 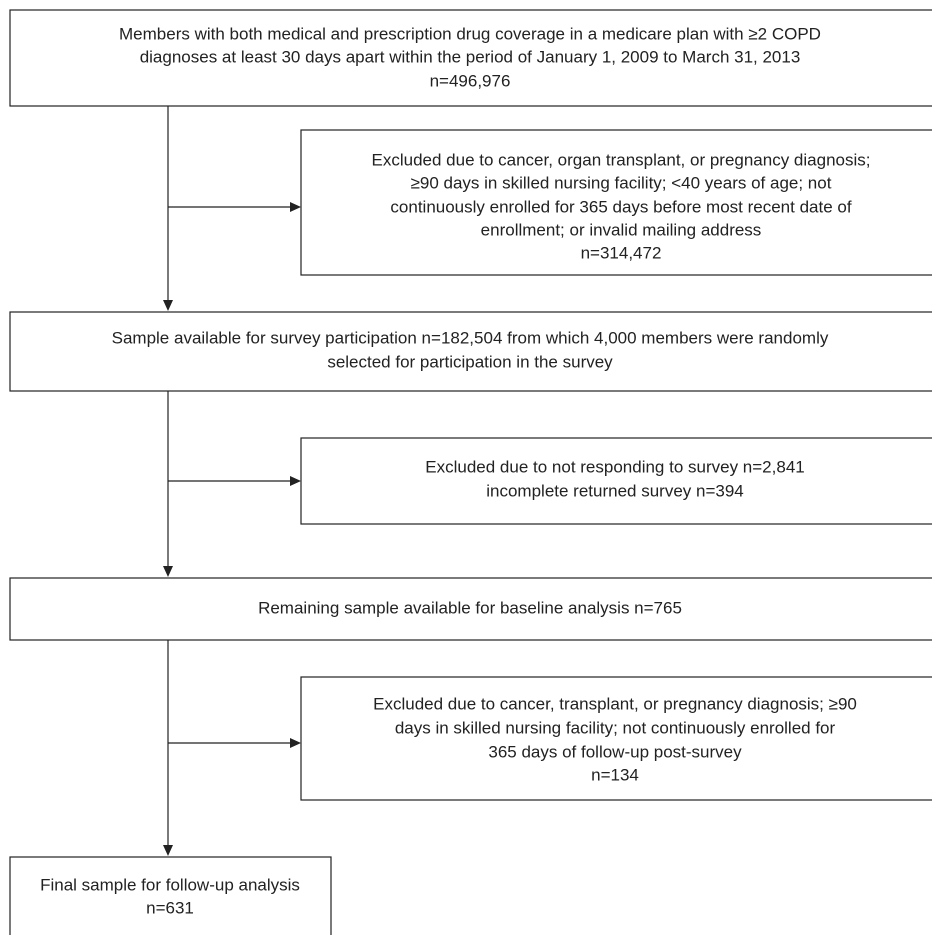 I want to click on node-text: n=631, so click(x=170, y=907).